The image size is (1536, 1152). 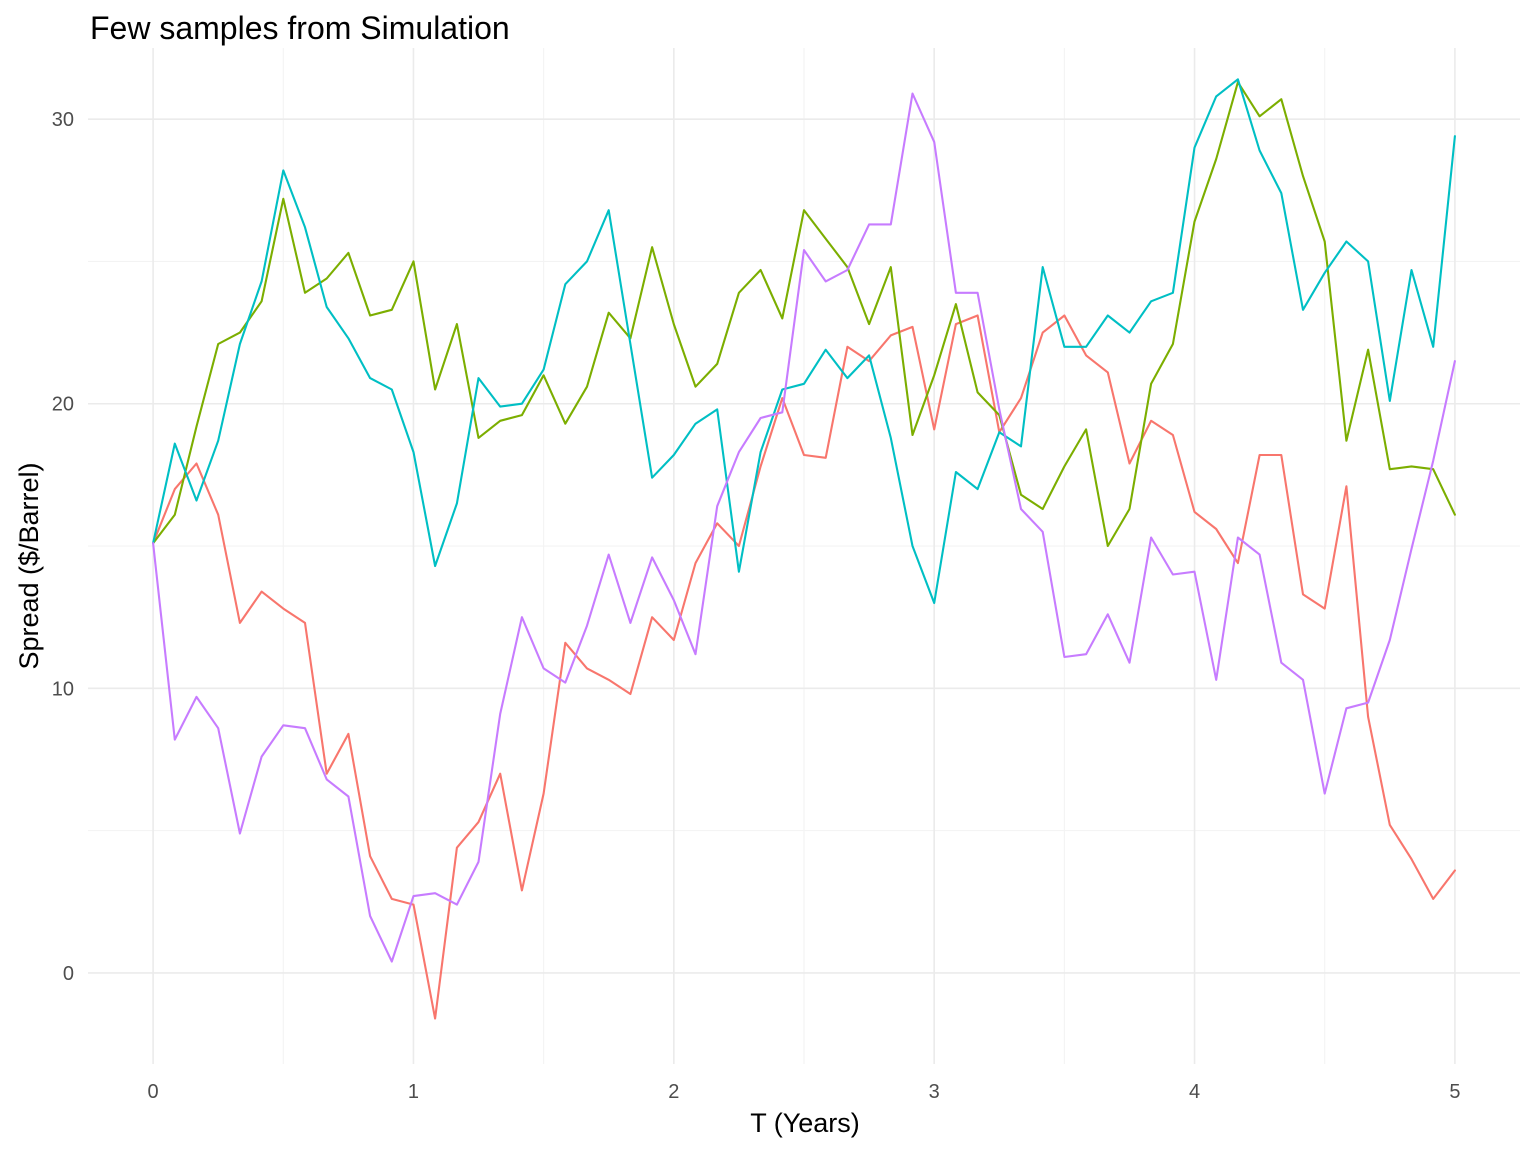 What do you see at coordinates (673, 1092) in the screenshot?
I see `x-tick-label: 2` at bounding box center [673, 1092].